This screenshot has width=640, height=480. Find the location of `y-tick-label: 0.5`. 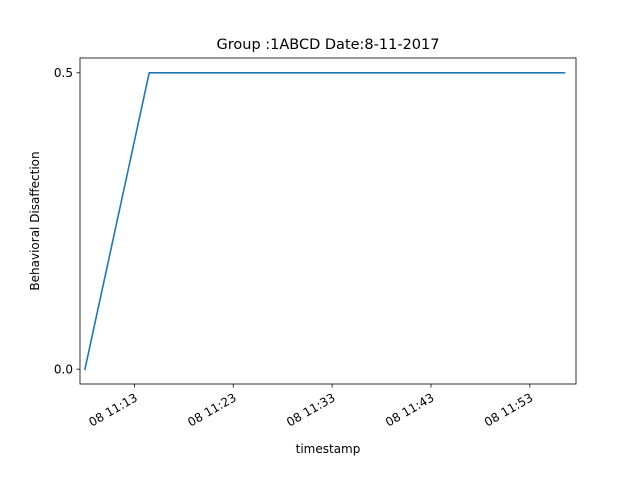

y-tick-label: 0.5 is located at coordinates (63, 73).